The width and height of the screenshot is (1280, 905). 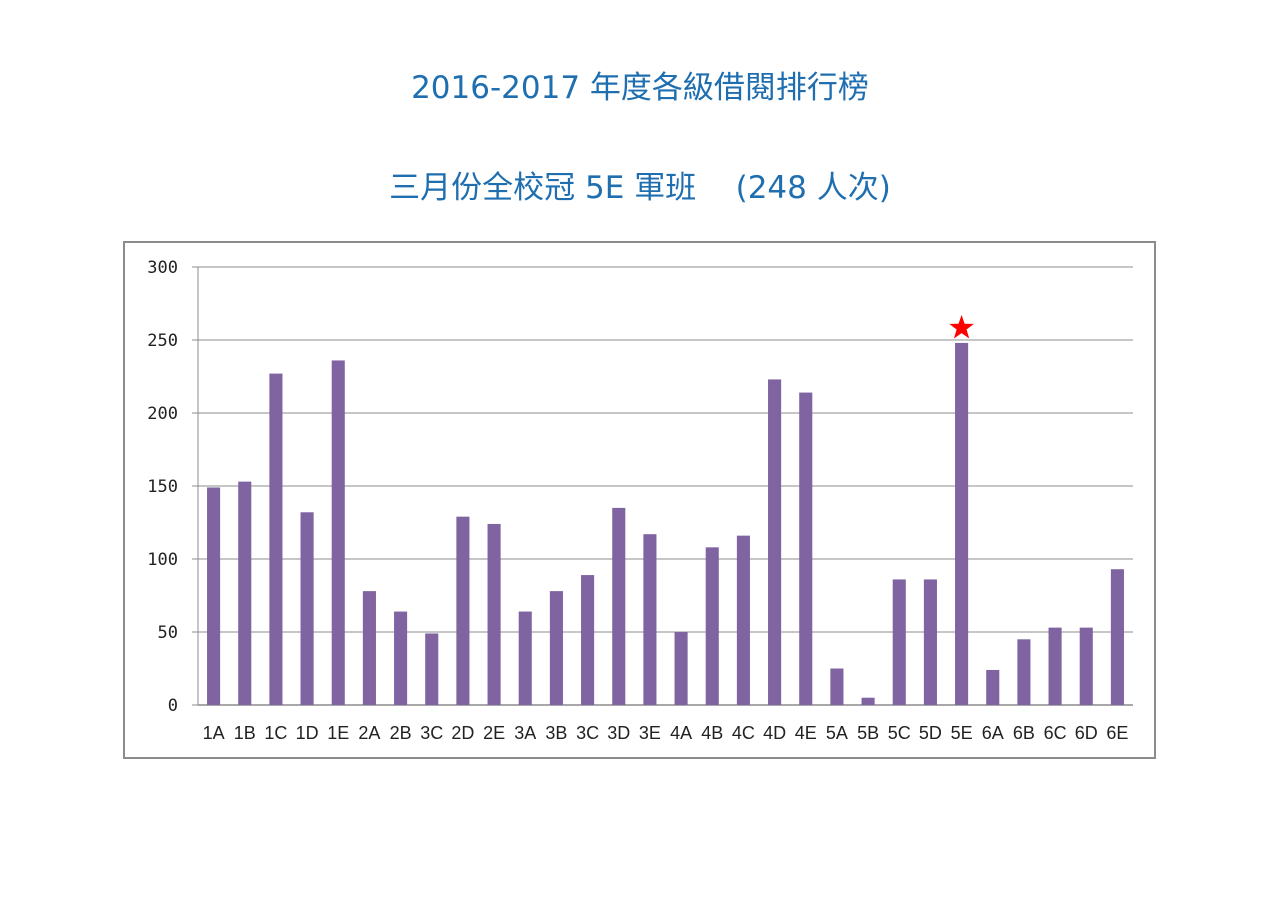 What do you see at coordinates (245, 733) in the screenshot?
I see `x-tick-label: 1B` at bounding box center [245, 733].